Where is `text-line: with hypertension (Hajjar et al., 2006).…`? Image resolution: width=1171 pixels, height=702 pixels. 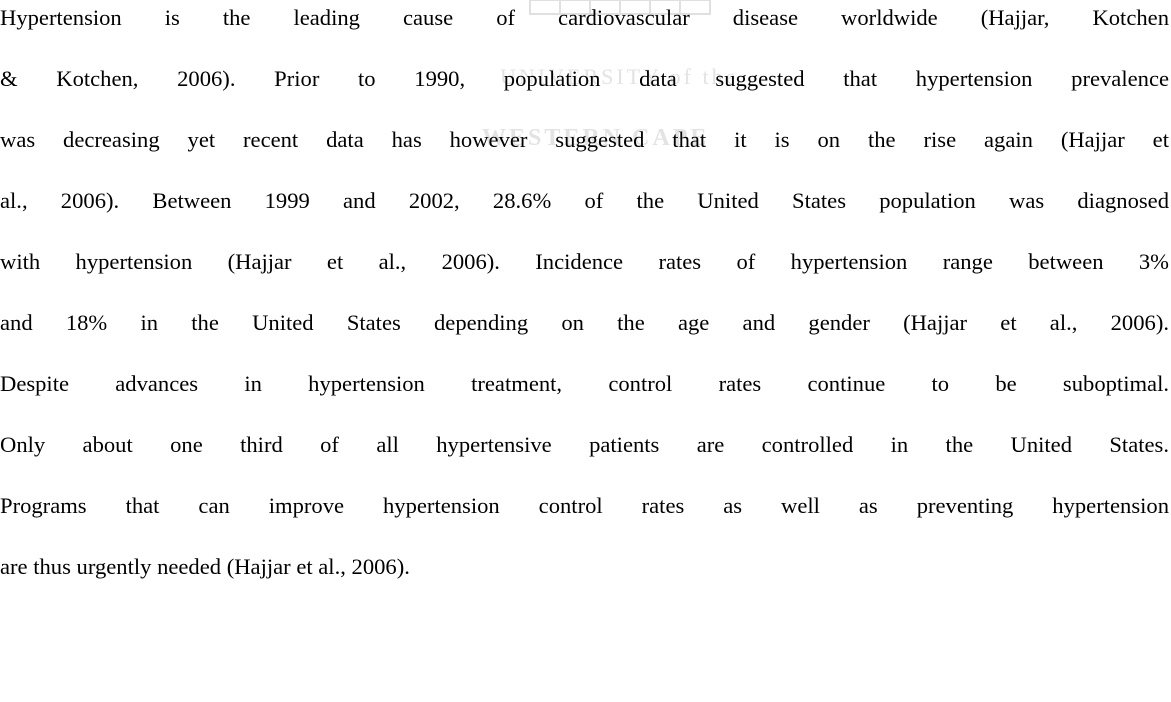 text-line: with hypertension (Hajjar et al., 2006).… is located at coordinates (584, 261).